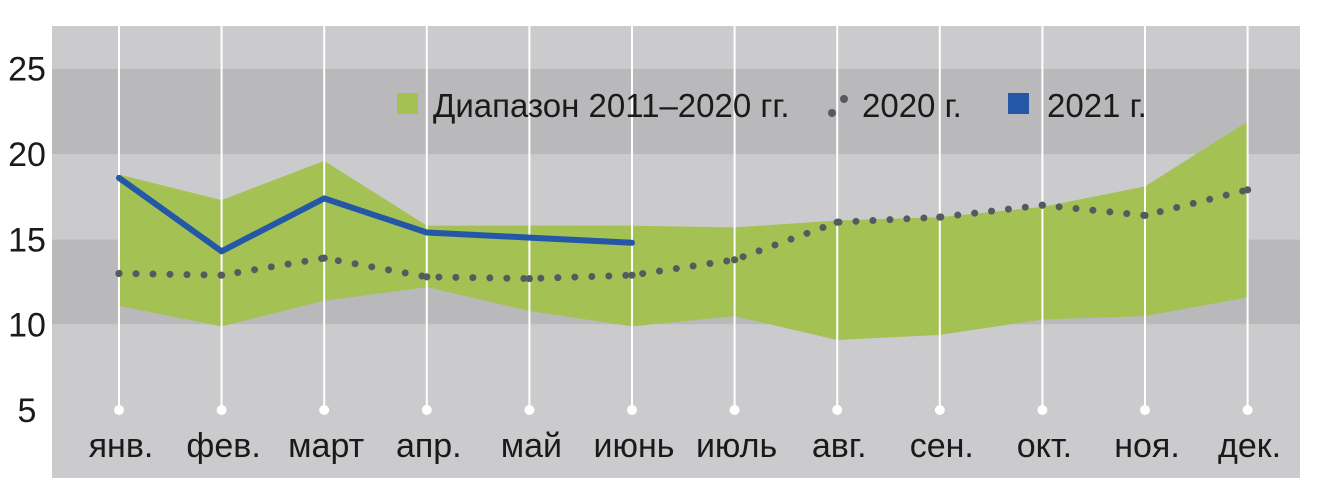 This screenshot has width=1337, height=500. I want to click on x-tick-label: фев., so click(223, 446).